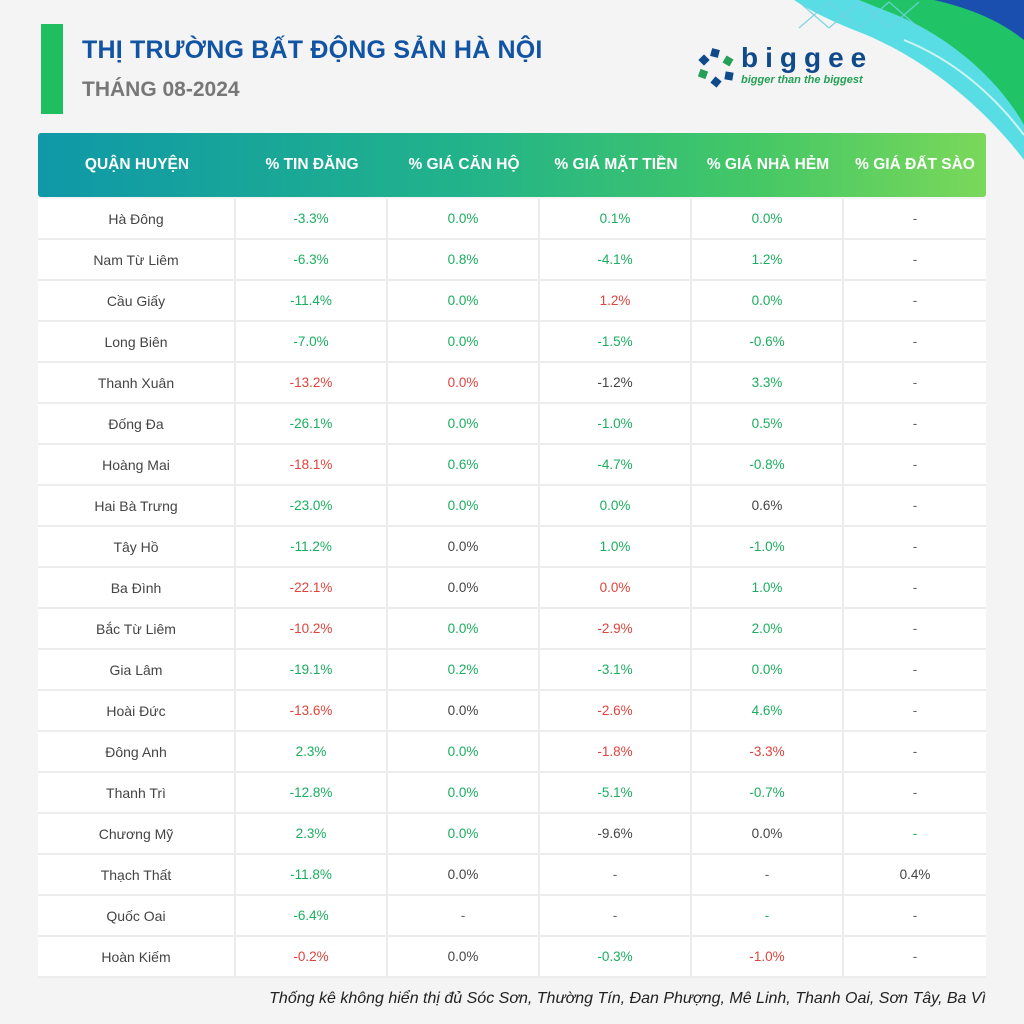  What do you see at coordinates (512, 342) in the screenshot?
I see `table-row: Long Biên -7.0% 0.0% -1.5% -0.6% -` at bounding box center [512, 342].